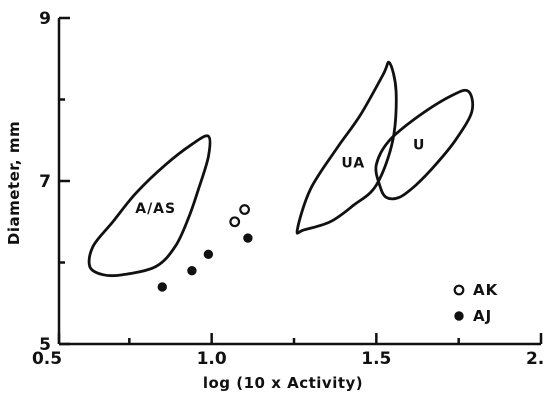  What do you see at coordinates (476, 303) in the screenshot?
I see `legend: AK AJ` at bounding box center [476, 303].